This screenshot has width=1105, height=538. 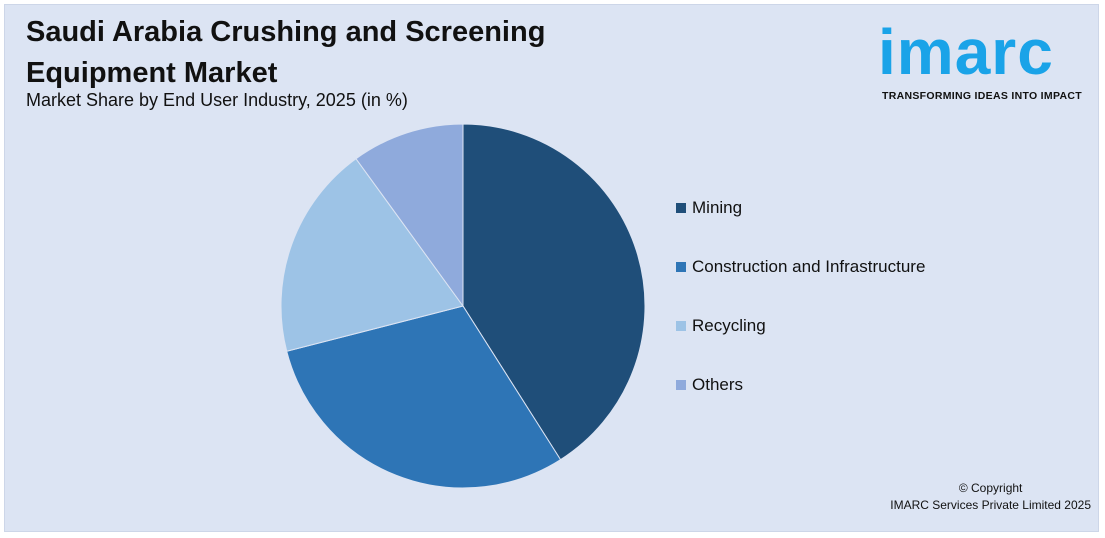 I want to click on legend-item-mining: Mining, so click(x=709, y=208).